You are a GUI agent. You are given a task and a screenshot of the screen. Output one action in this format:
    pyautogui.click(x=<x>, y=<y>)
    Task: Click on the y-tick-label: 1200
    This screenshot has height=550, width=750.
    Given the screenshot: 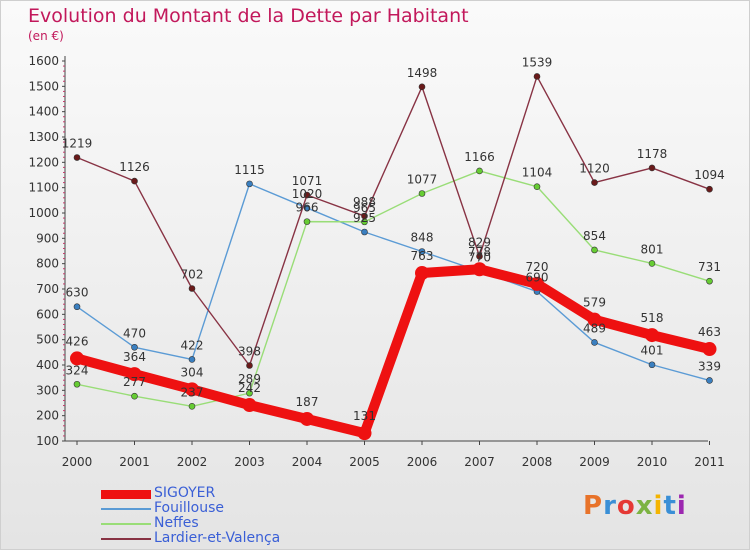 What is the action you would take?
    pyautogui.click(x=43, y=162)
    